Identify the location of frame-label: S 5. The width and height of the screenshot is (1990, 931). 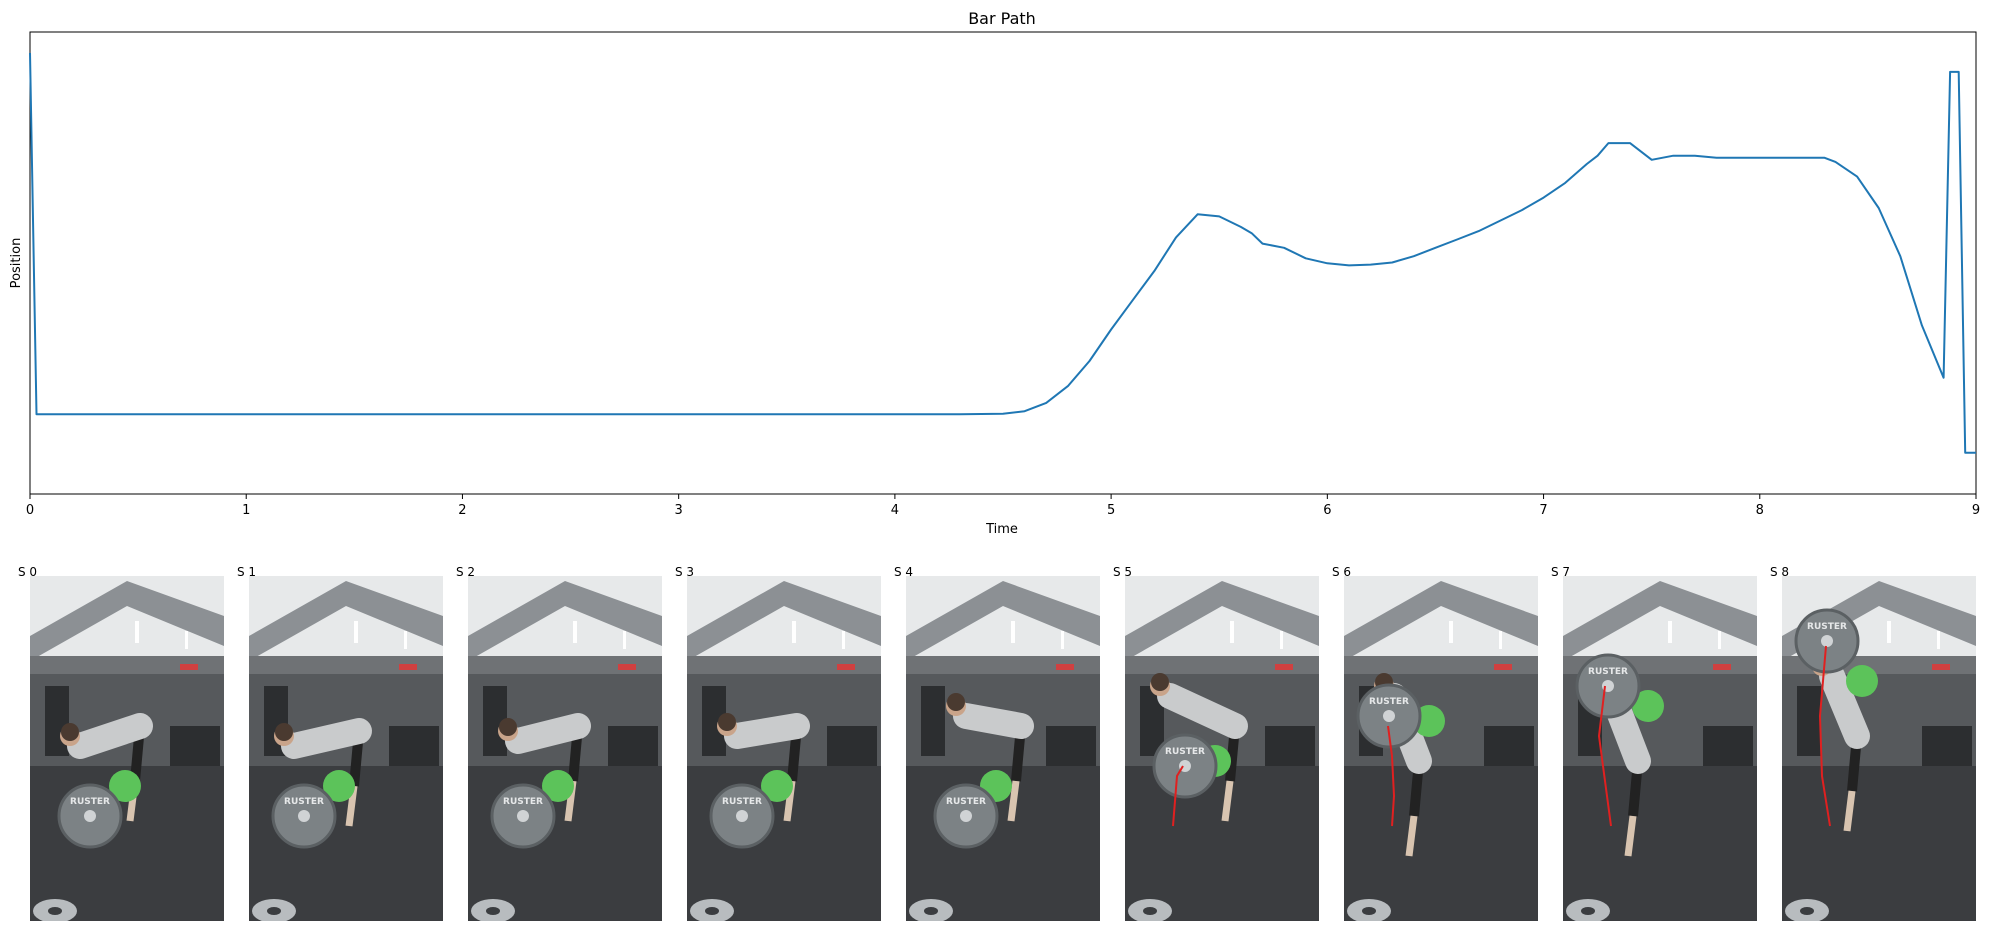
(1123, 572).